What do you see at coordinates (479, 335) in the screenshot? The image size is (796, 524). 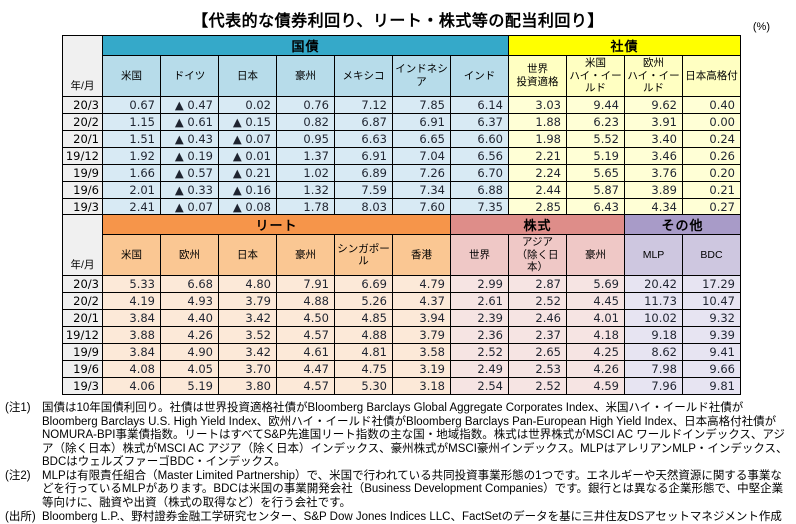 I see `equity-value-cell: 2.36` at bounding box center [479, 335].